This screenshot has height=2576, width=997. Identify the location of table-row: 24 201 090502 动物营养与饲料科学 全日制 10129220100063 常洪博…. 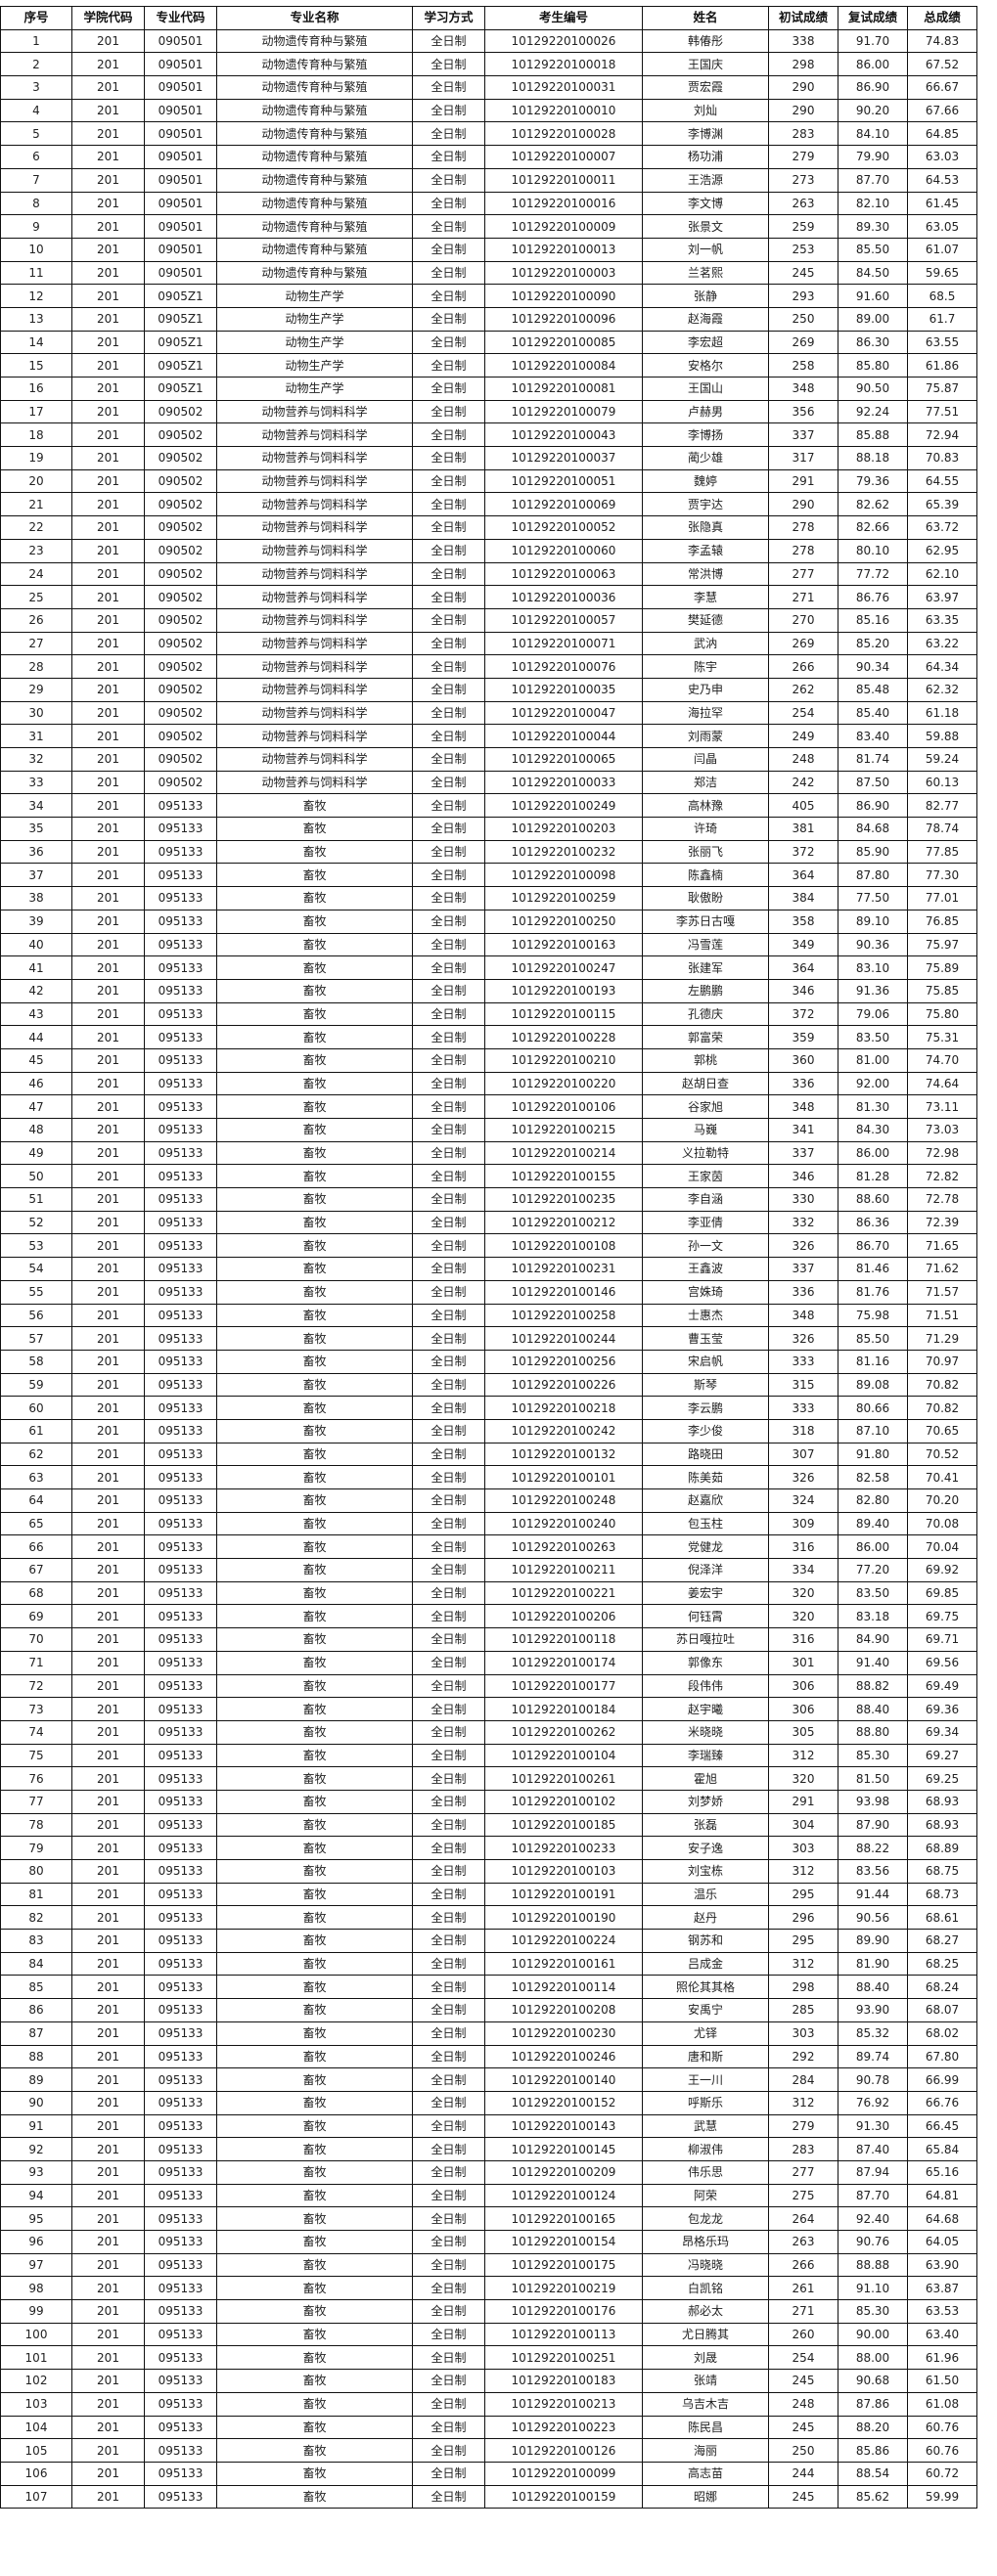
(488, 574).